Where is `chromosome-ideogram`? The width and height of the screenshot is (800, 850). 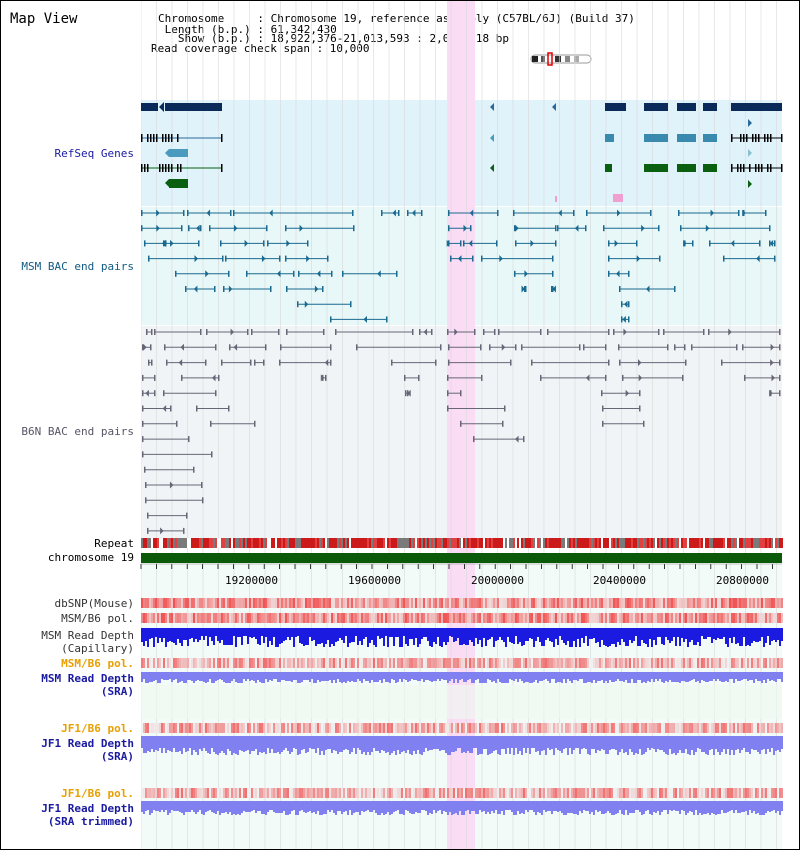 chromosome-ideogram is located at coordinates (561, 59).